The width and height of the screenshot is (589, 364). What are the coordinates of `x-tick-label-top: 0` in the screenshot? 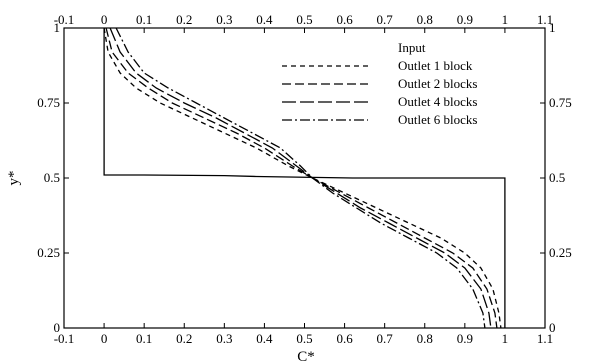 It's located at (104, 19).